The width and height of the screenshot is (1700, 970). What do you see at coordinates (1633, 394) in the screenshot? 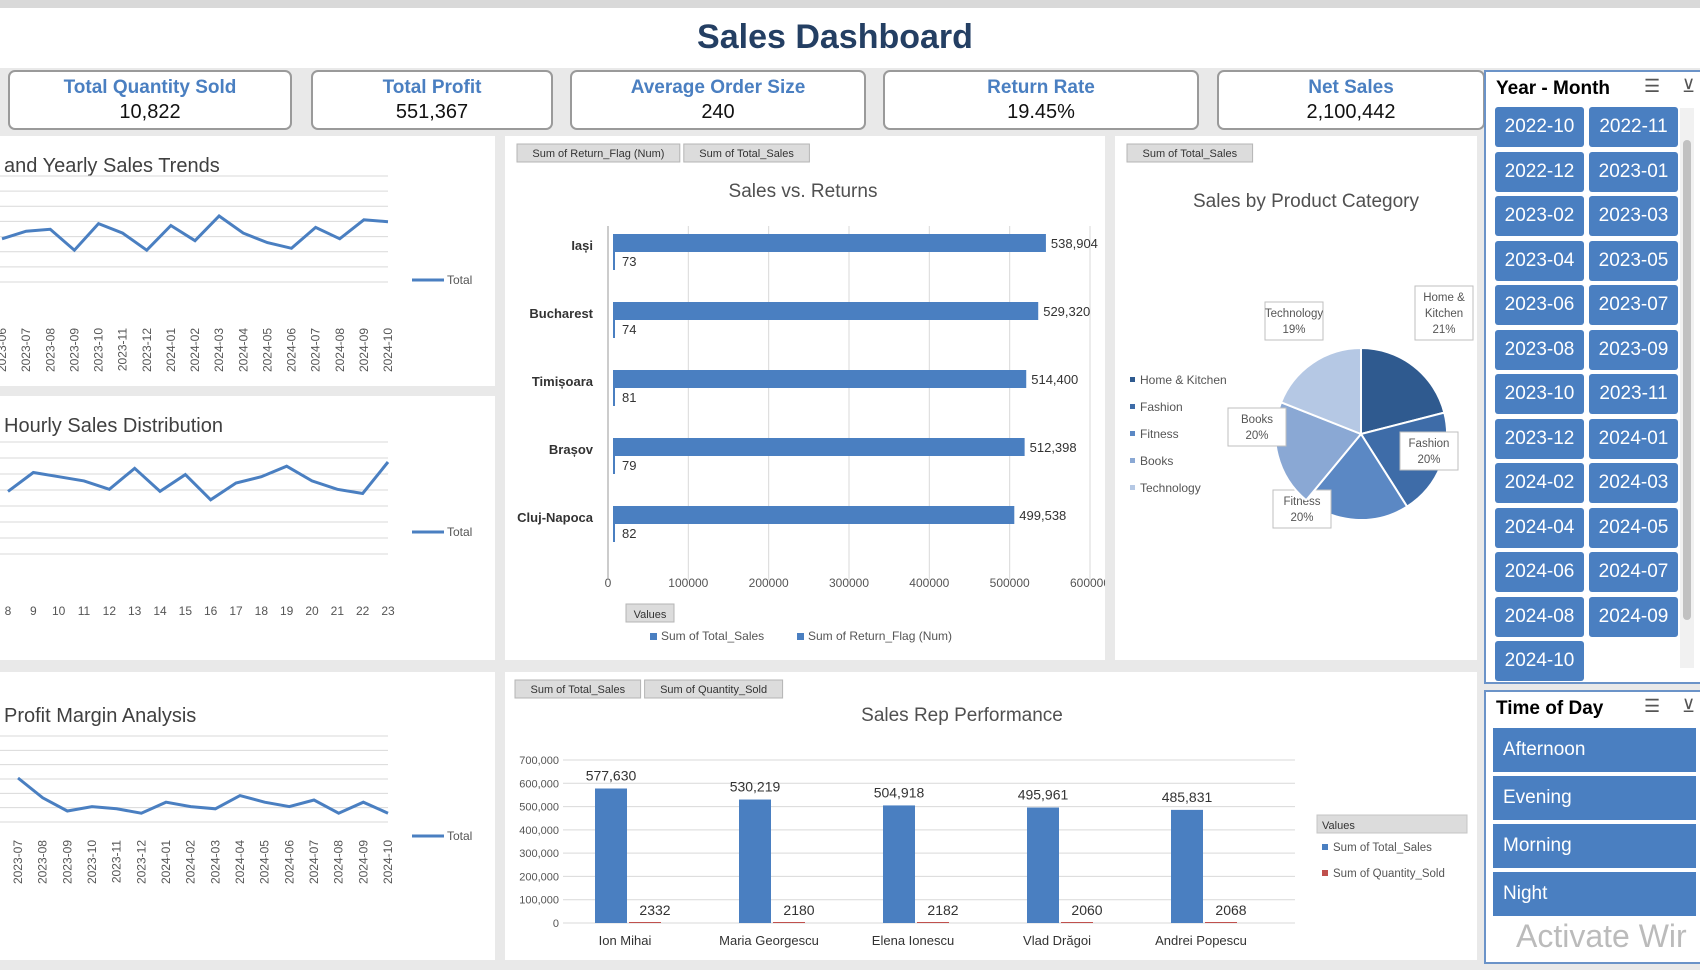
I see `slicer-item-2023-11: 2023-11` at bounding box center [1633, 394].